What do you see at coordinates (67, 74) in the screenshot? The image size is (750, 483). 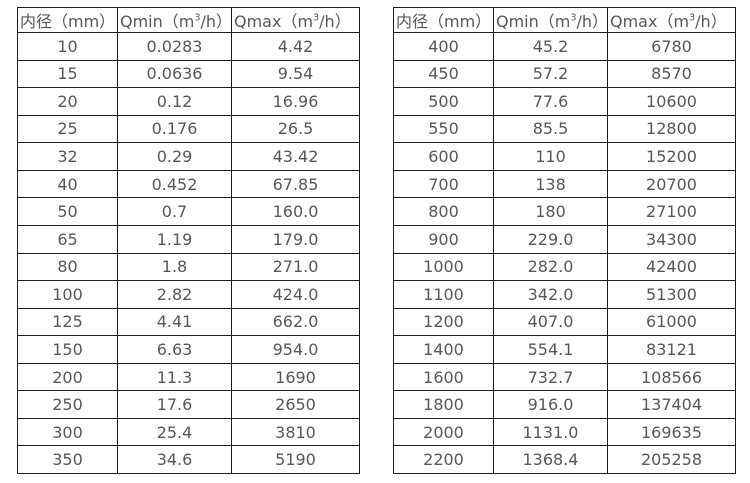 I see `cell-diameter: 15` at bounding box center [67, 74].